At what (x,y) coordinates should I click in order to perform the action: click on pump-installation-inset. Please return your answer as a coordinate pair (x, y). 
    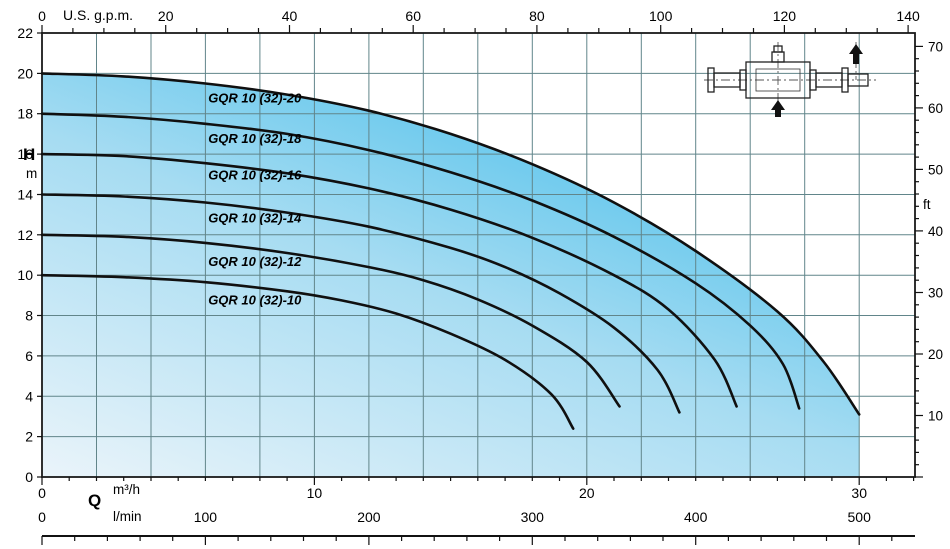
    Looking at the image, I should click on (790, 79).